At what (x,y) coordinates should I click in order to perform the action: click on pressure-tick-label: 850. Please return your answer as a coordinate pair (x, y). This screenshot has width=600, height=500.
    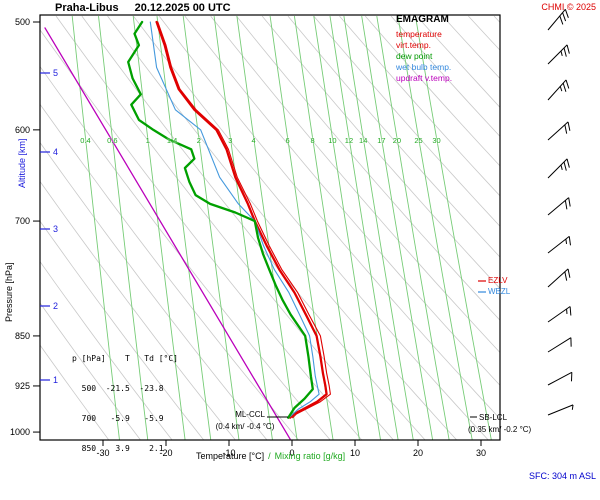
    Looking at the image, I should click on (22, 335).